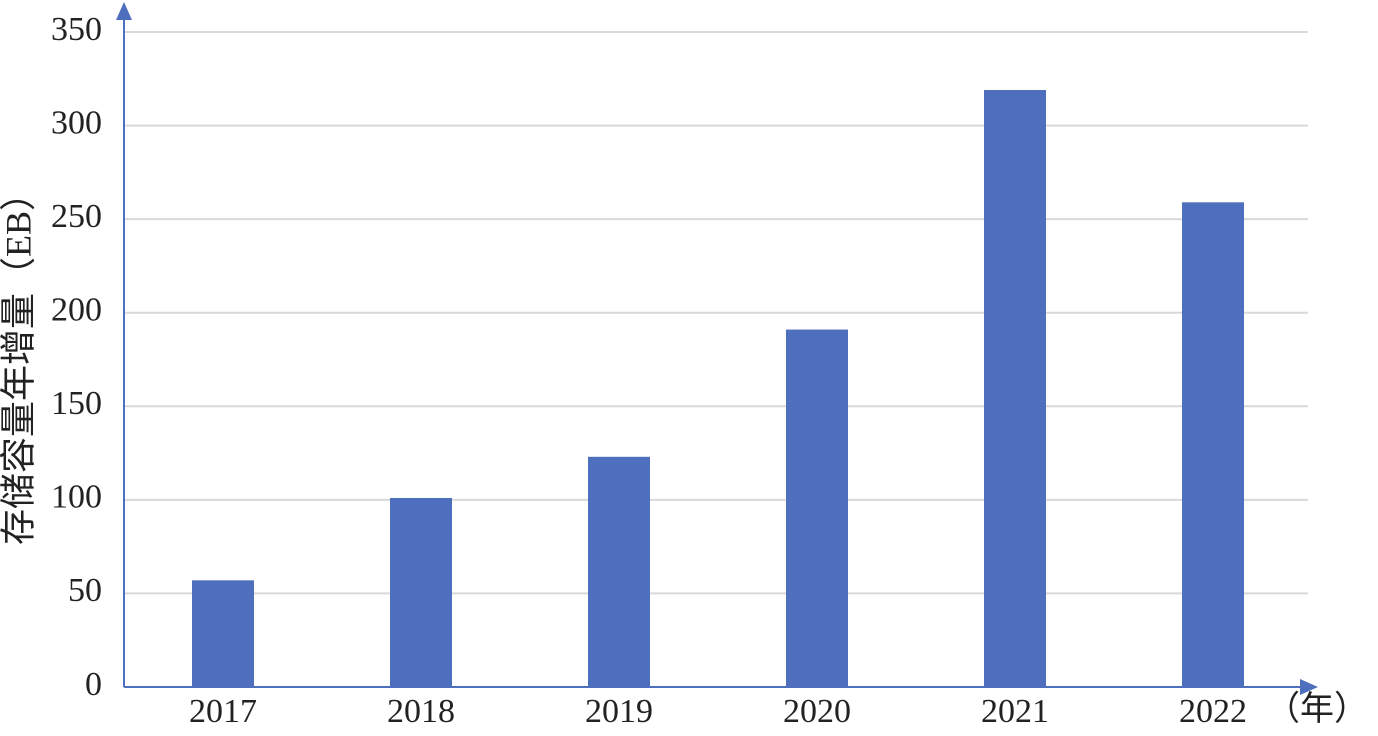 This screenshot has width=1378, height=736. Describe the element at coordinates (1317, 709) in the screenshot. I see `x-axis-label: （年）` at that location.